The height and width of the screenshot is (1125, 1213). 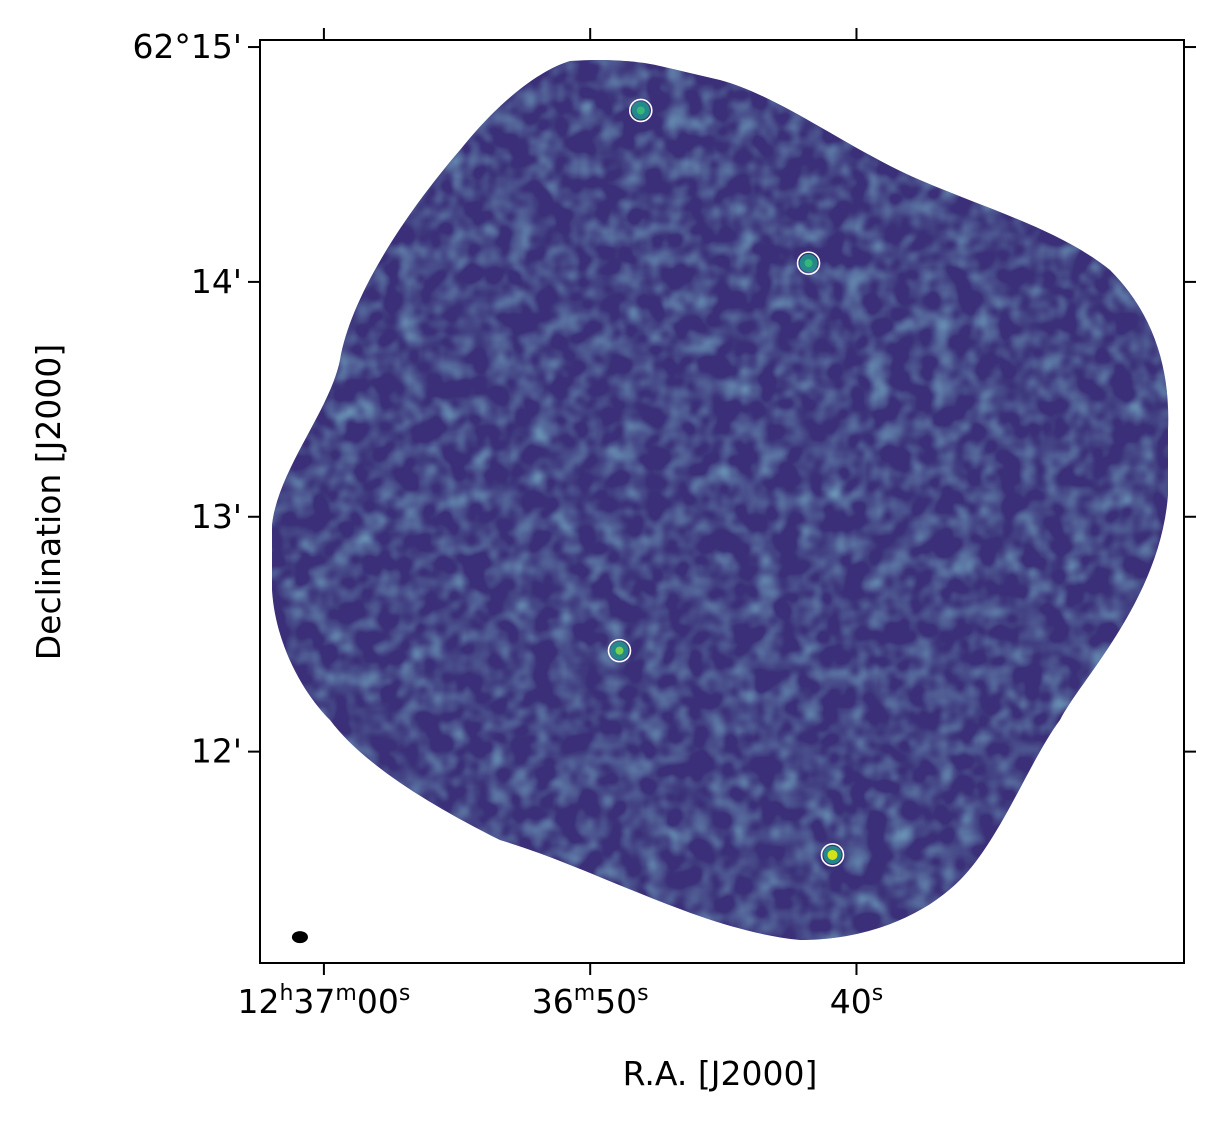 What do you see at coordinates (187, 46) in the screenshot?
I see `y-tick-label-0: 62°15'` at bounding box center [187, 46].